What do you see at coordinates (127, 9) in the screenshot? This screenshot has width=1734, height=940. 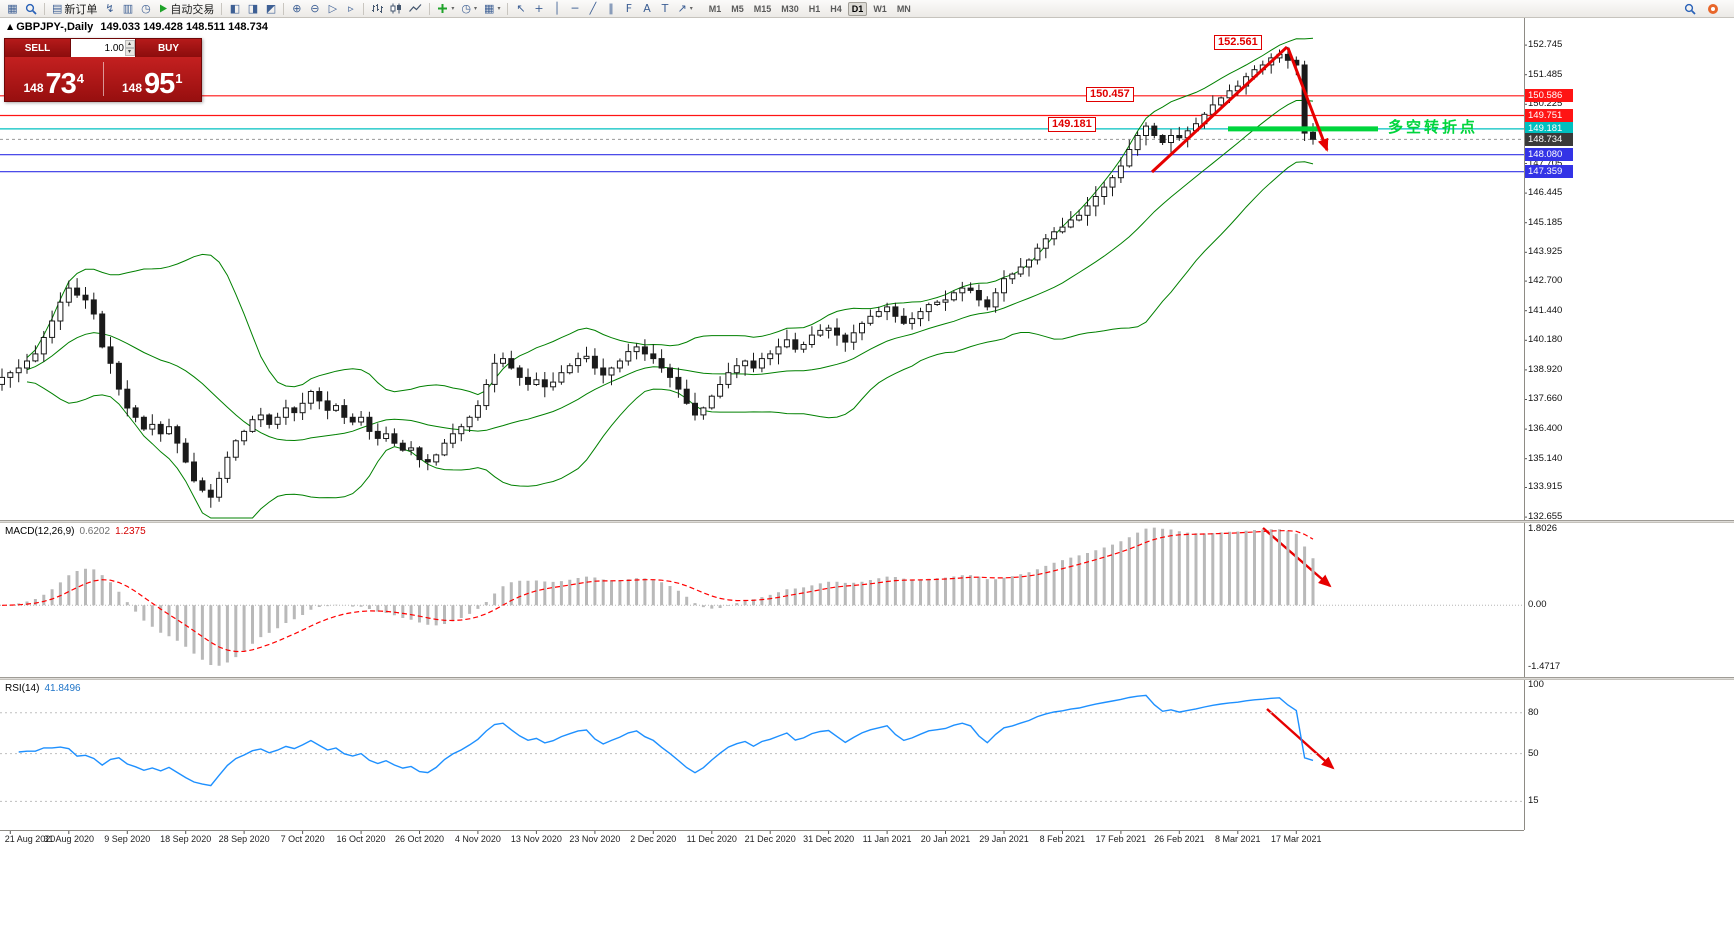 I see `market-watch-button: ▥` at bounding box center [127, 9].